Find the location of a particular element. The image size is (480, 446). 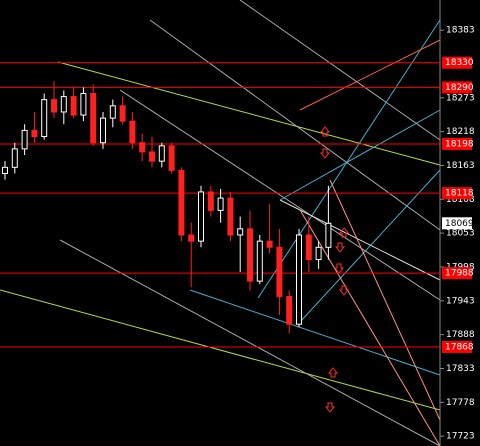

y-tick-label: 18273 is located at coordinates (460, 98).